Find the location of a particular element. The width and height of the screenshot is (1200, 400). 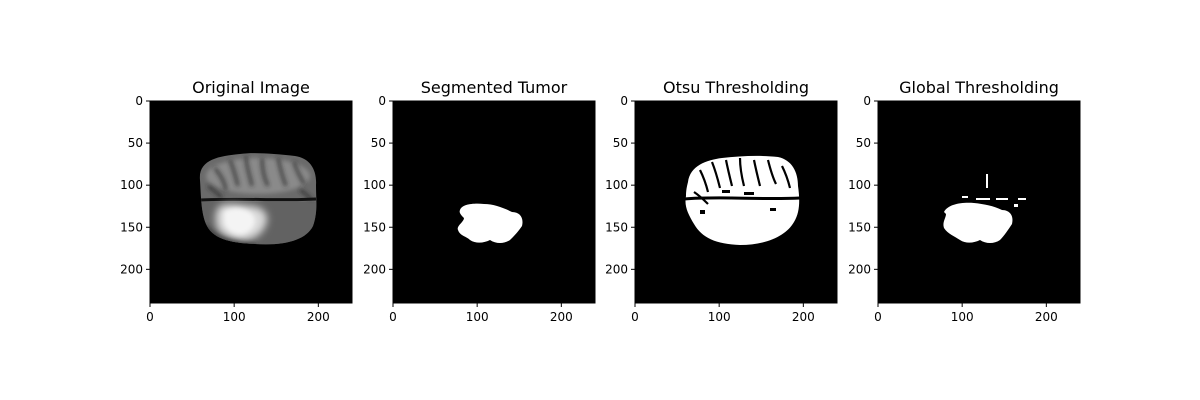

tumor-mask is located at coordinates (490, 223).